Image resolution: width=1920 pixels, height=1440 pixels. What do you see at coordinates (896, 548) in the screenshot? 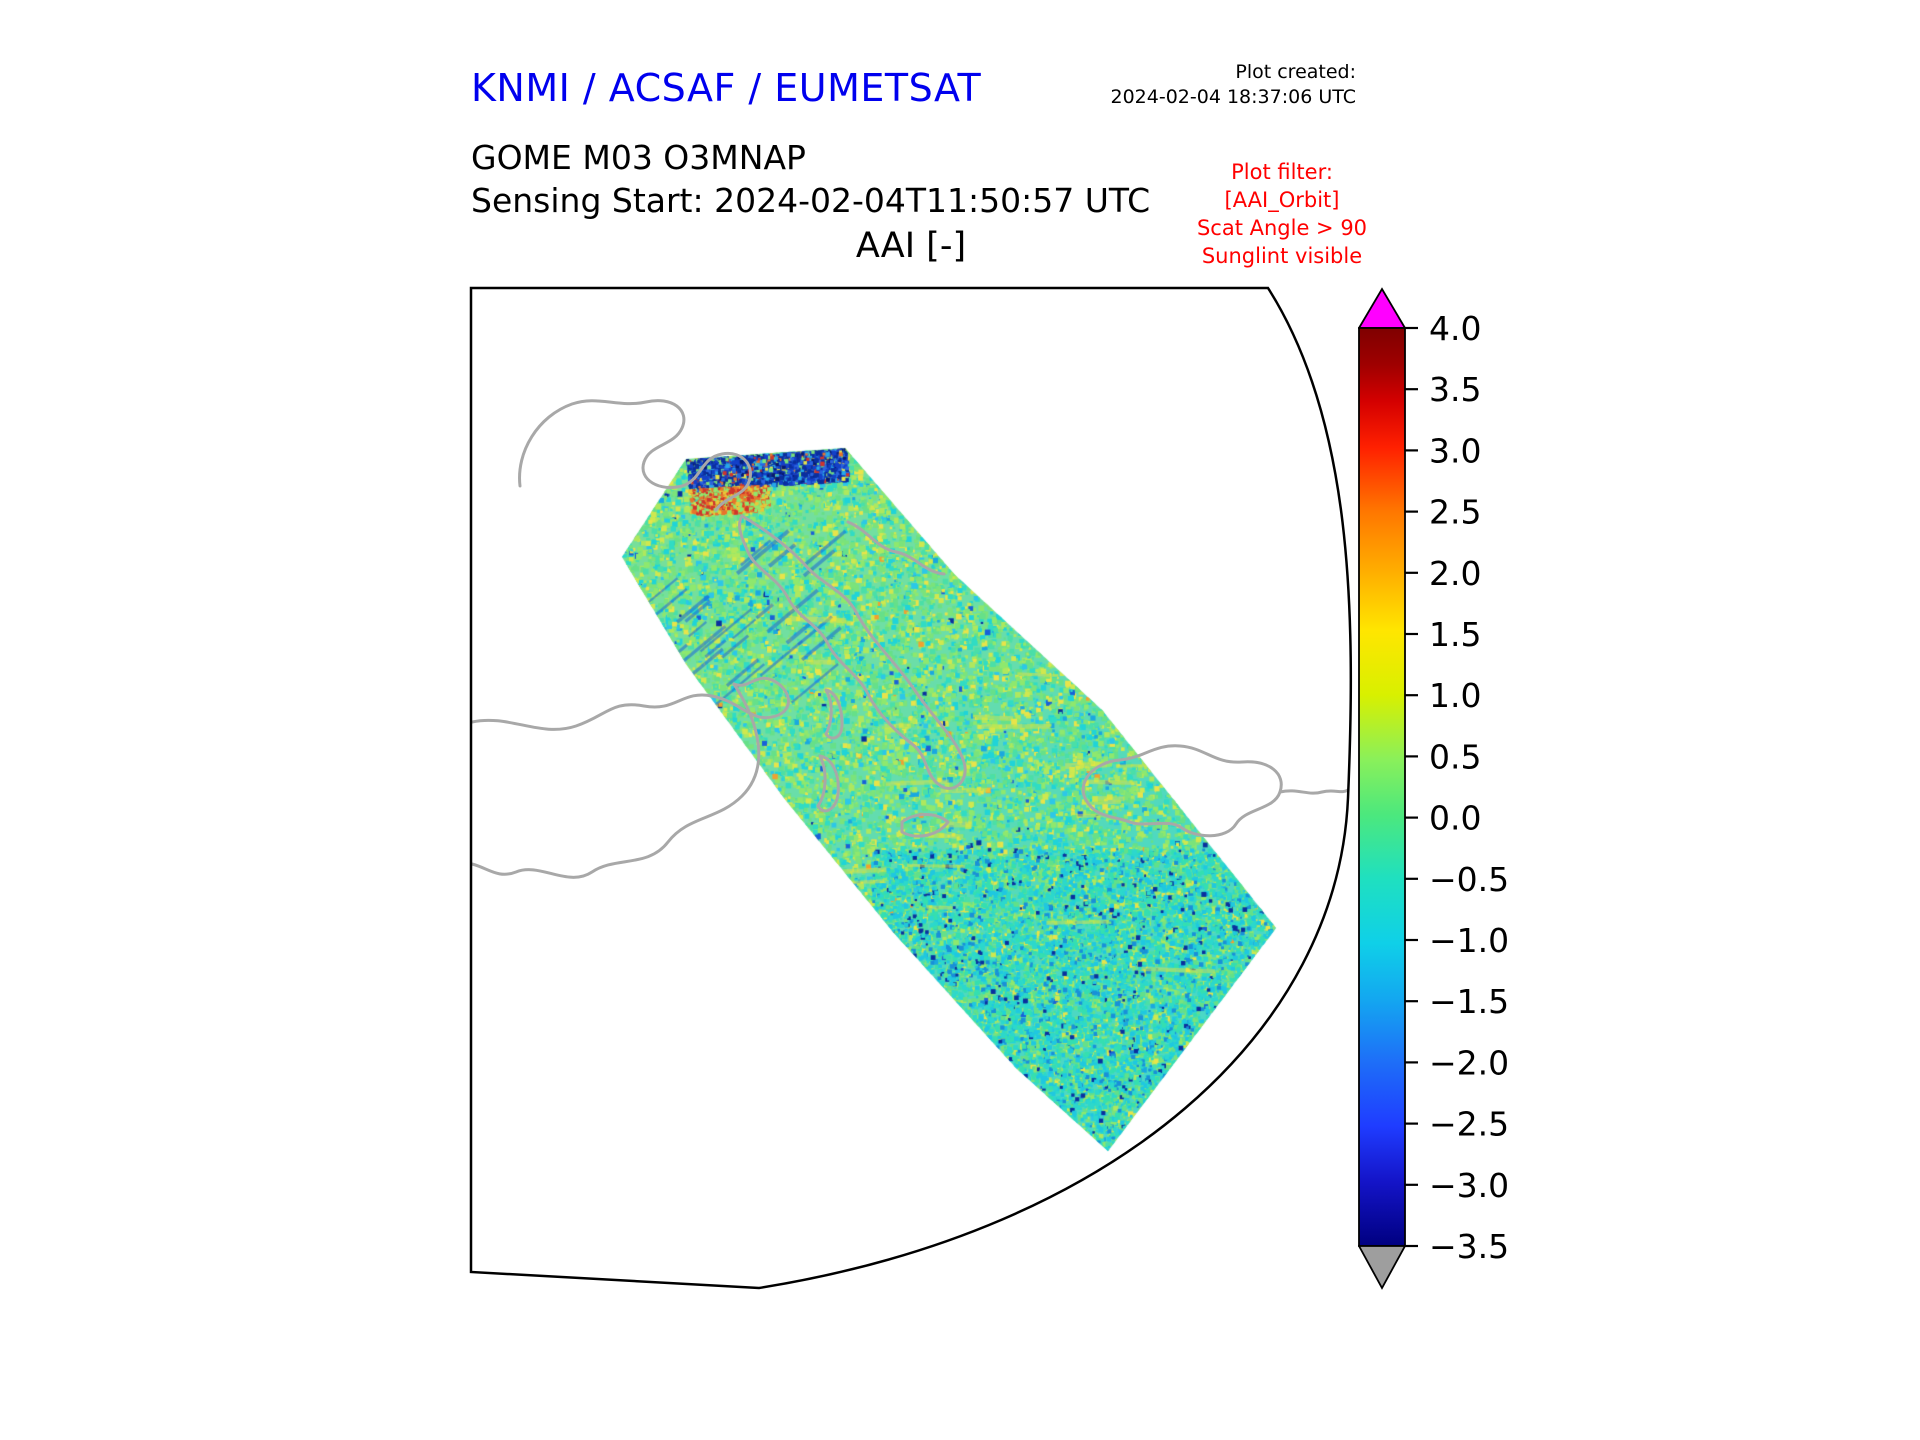
I see `coastline-baltic` at bounding box center [896, 548].